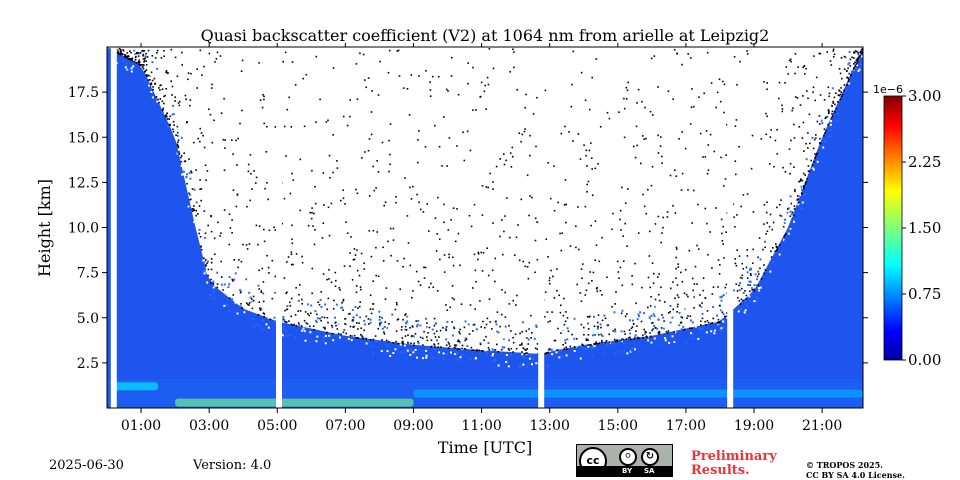 The width and height of the screenshot is (960, 480). Describe the element at coordinates (624, 460) in the screenshot. I see `cc-license-badge: cc ⚪ ↻ BY SA` at that location.